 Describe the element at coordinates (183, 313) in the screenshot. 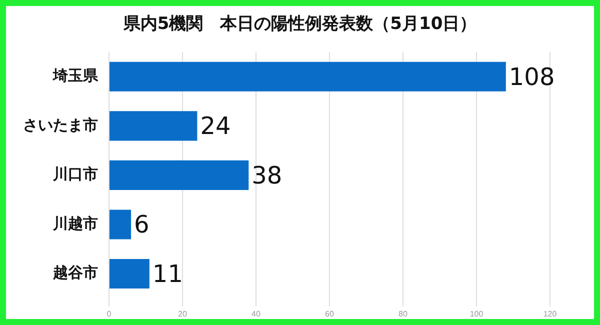

I see `x-tick-label: 20` at that location.